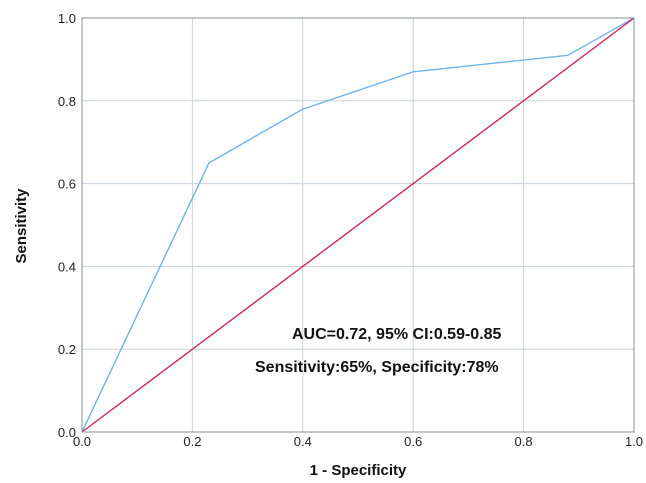 The width and height of the screenshot is (646, 483). Describe the element at coordinates (634, 441) in the screenshot. I see `x-tick-label: 1.0` at that location.